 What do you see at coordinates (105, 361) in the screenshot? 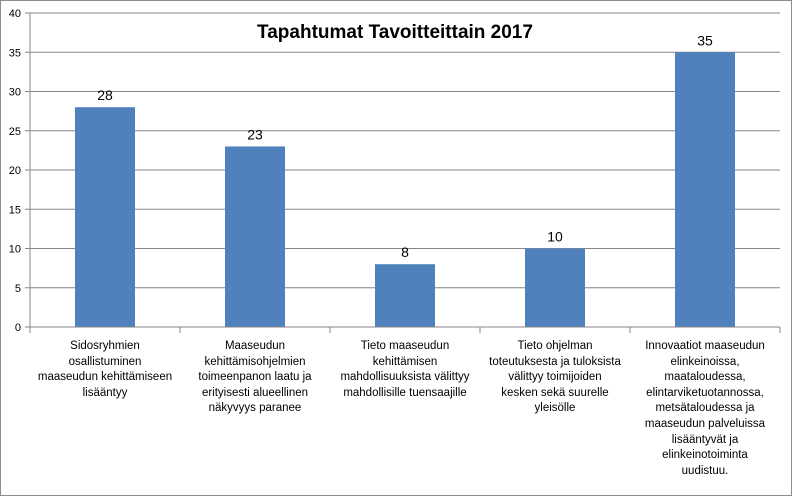
I see `x-category-label-line: osallistuminen` at bounding box center [105, 361].